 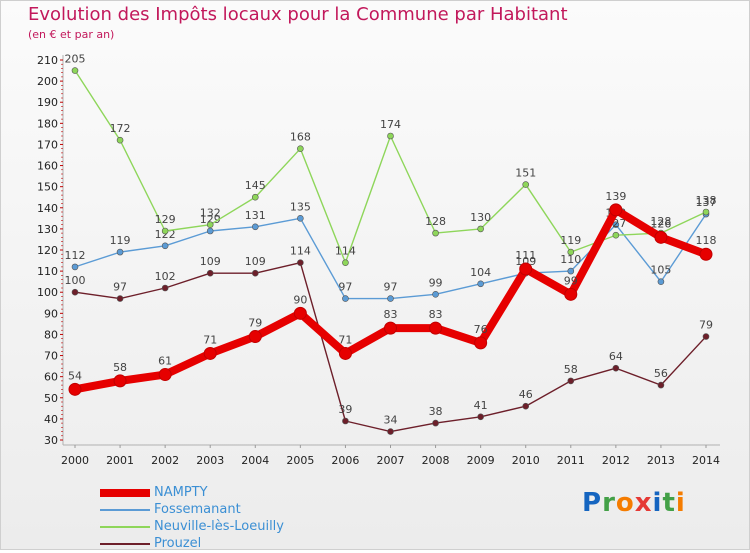 What do you see at coordinates (47, 166) in the screenshot?
I see `y-tick-label: 160` at bounding box center [47, 166].